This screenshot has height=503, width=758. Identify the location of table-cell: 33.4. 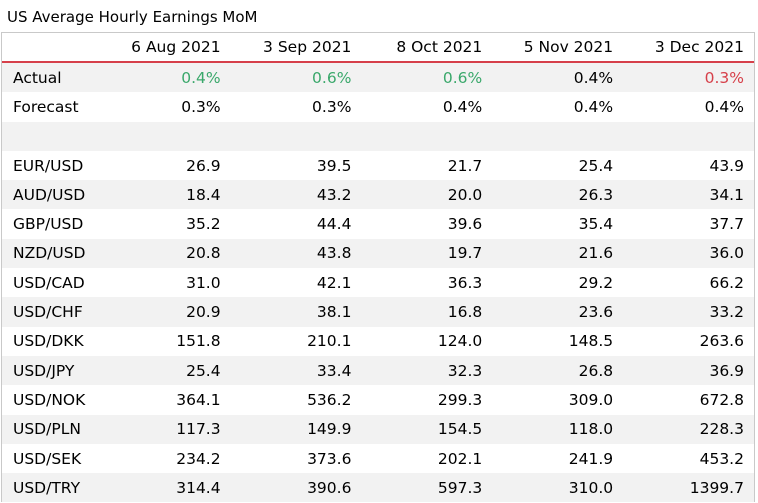
(334, 370).